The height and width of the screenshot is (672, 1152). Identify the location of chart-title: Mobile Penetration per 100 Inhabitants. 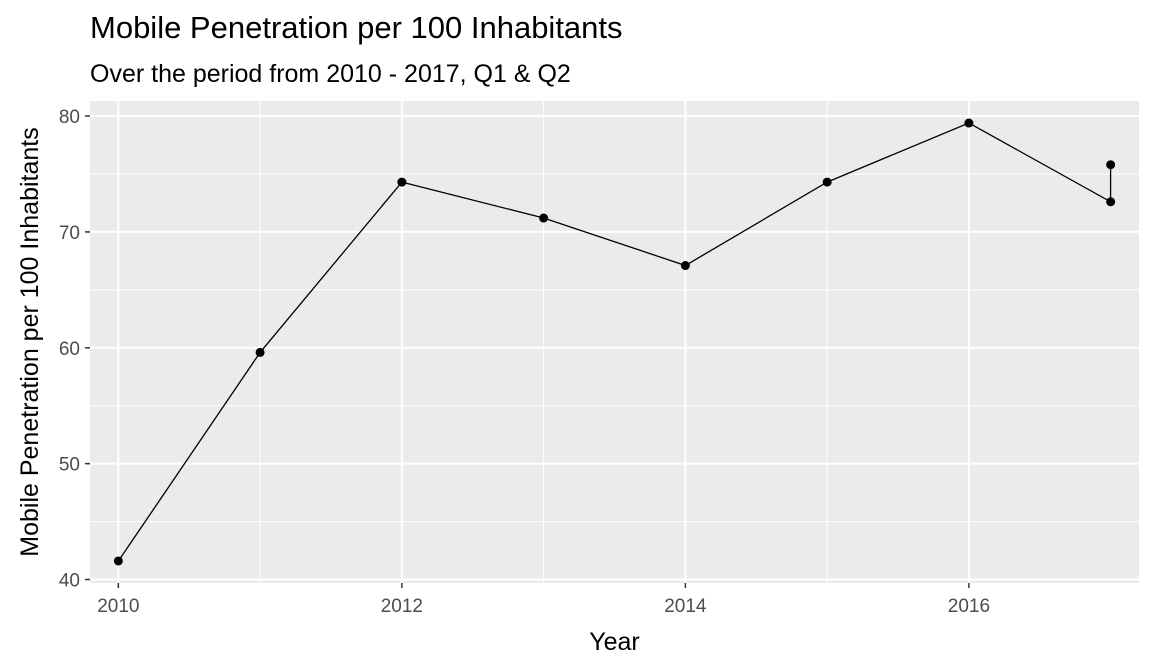
(356, 27).